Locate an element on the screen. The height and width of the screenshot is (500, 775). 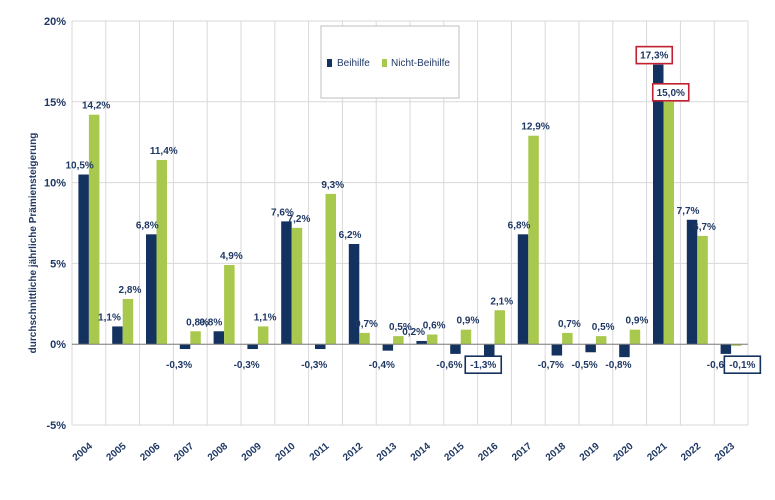
legend: Beihilfe Nicht-Beihilfe is located at coordinates (390, 62).